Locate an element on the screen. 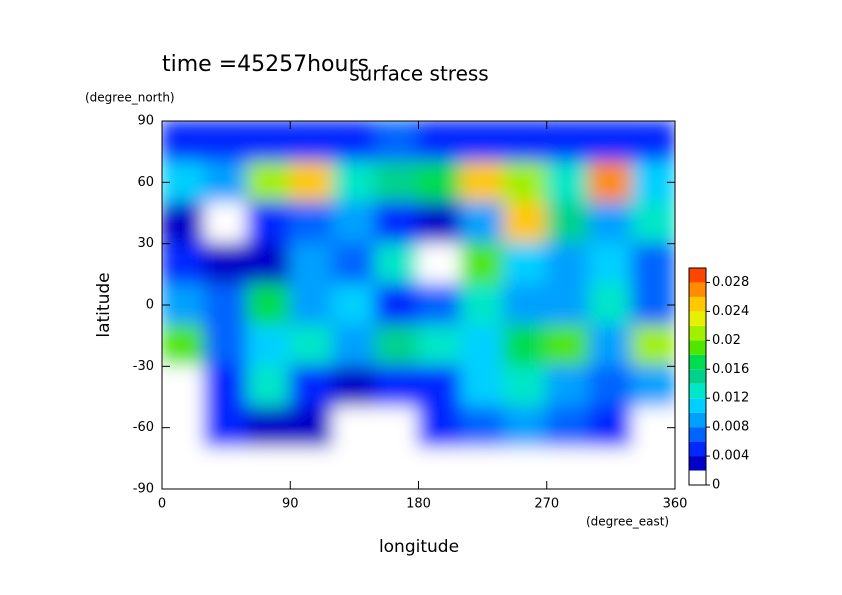 The height and width of the screenshot is (595, 842). y-tick-label: -90 is located at coordinates (143, 489).